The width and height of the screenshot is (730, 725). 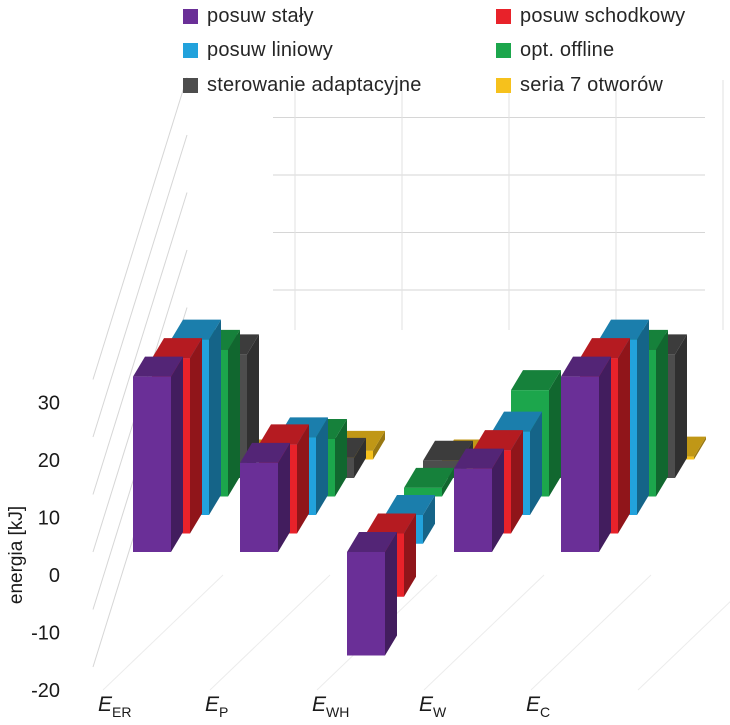 I want to click on legend-item-opt-offline: opt. offline, so click(x=555, y=50).